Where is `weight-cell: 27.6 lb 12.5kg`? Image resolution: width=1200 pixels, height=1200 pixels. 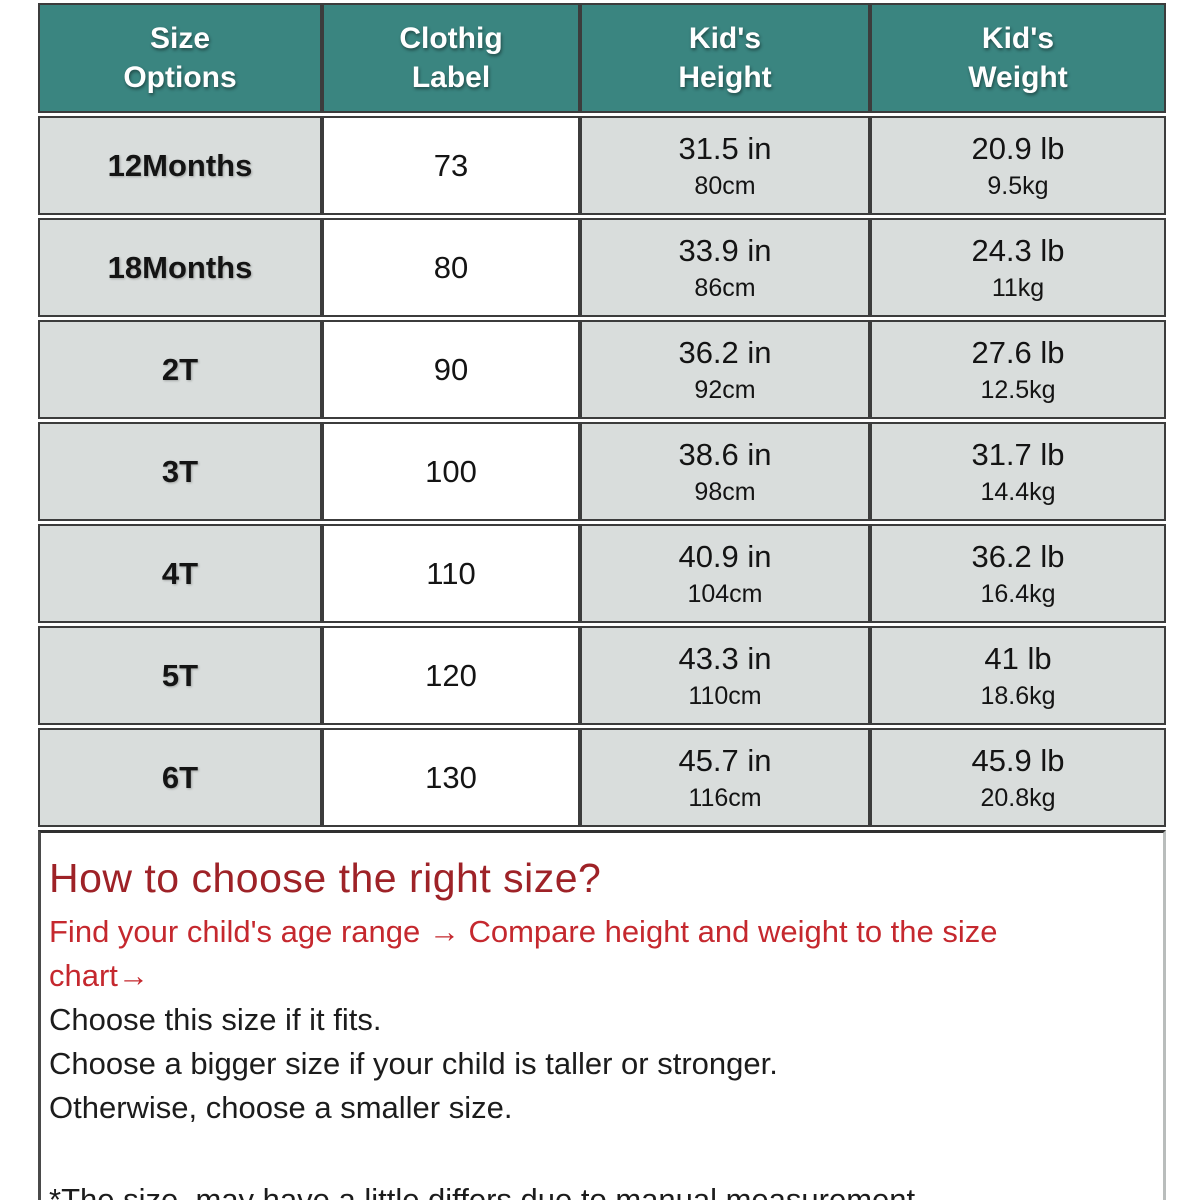 weight-cell: 27.6 lb 12.5kg is located at coordinates (1018, 369).